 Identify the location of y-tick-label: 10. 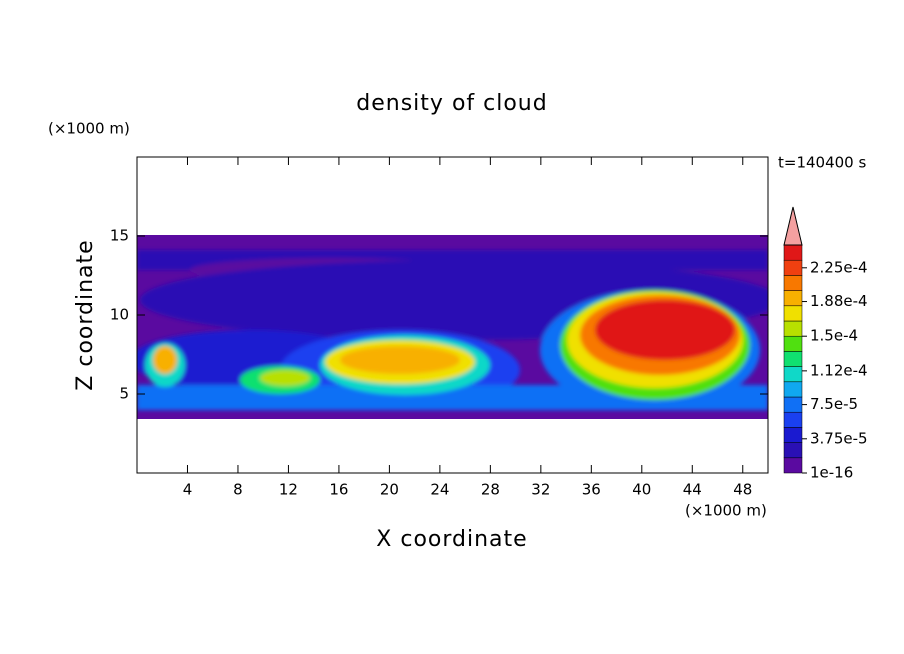
(119, 315).